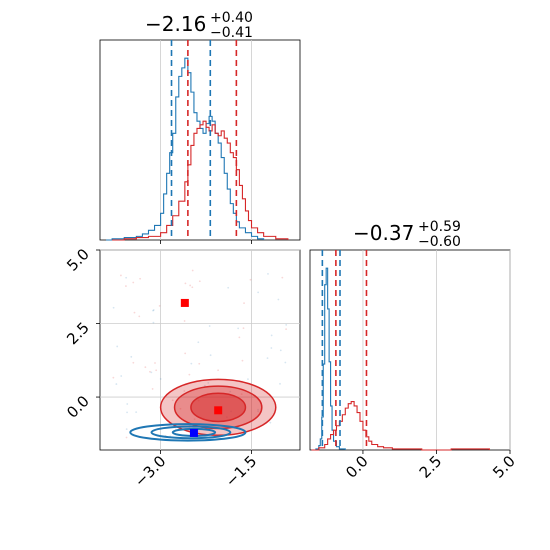 The width and height of the screenshot is (550, 550). I want to click on param1-title-main: −2.16, so click(175, 24).